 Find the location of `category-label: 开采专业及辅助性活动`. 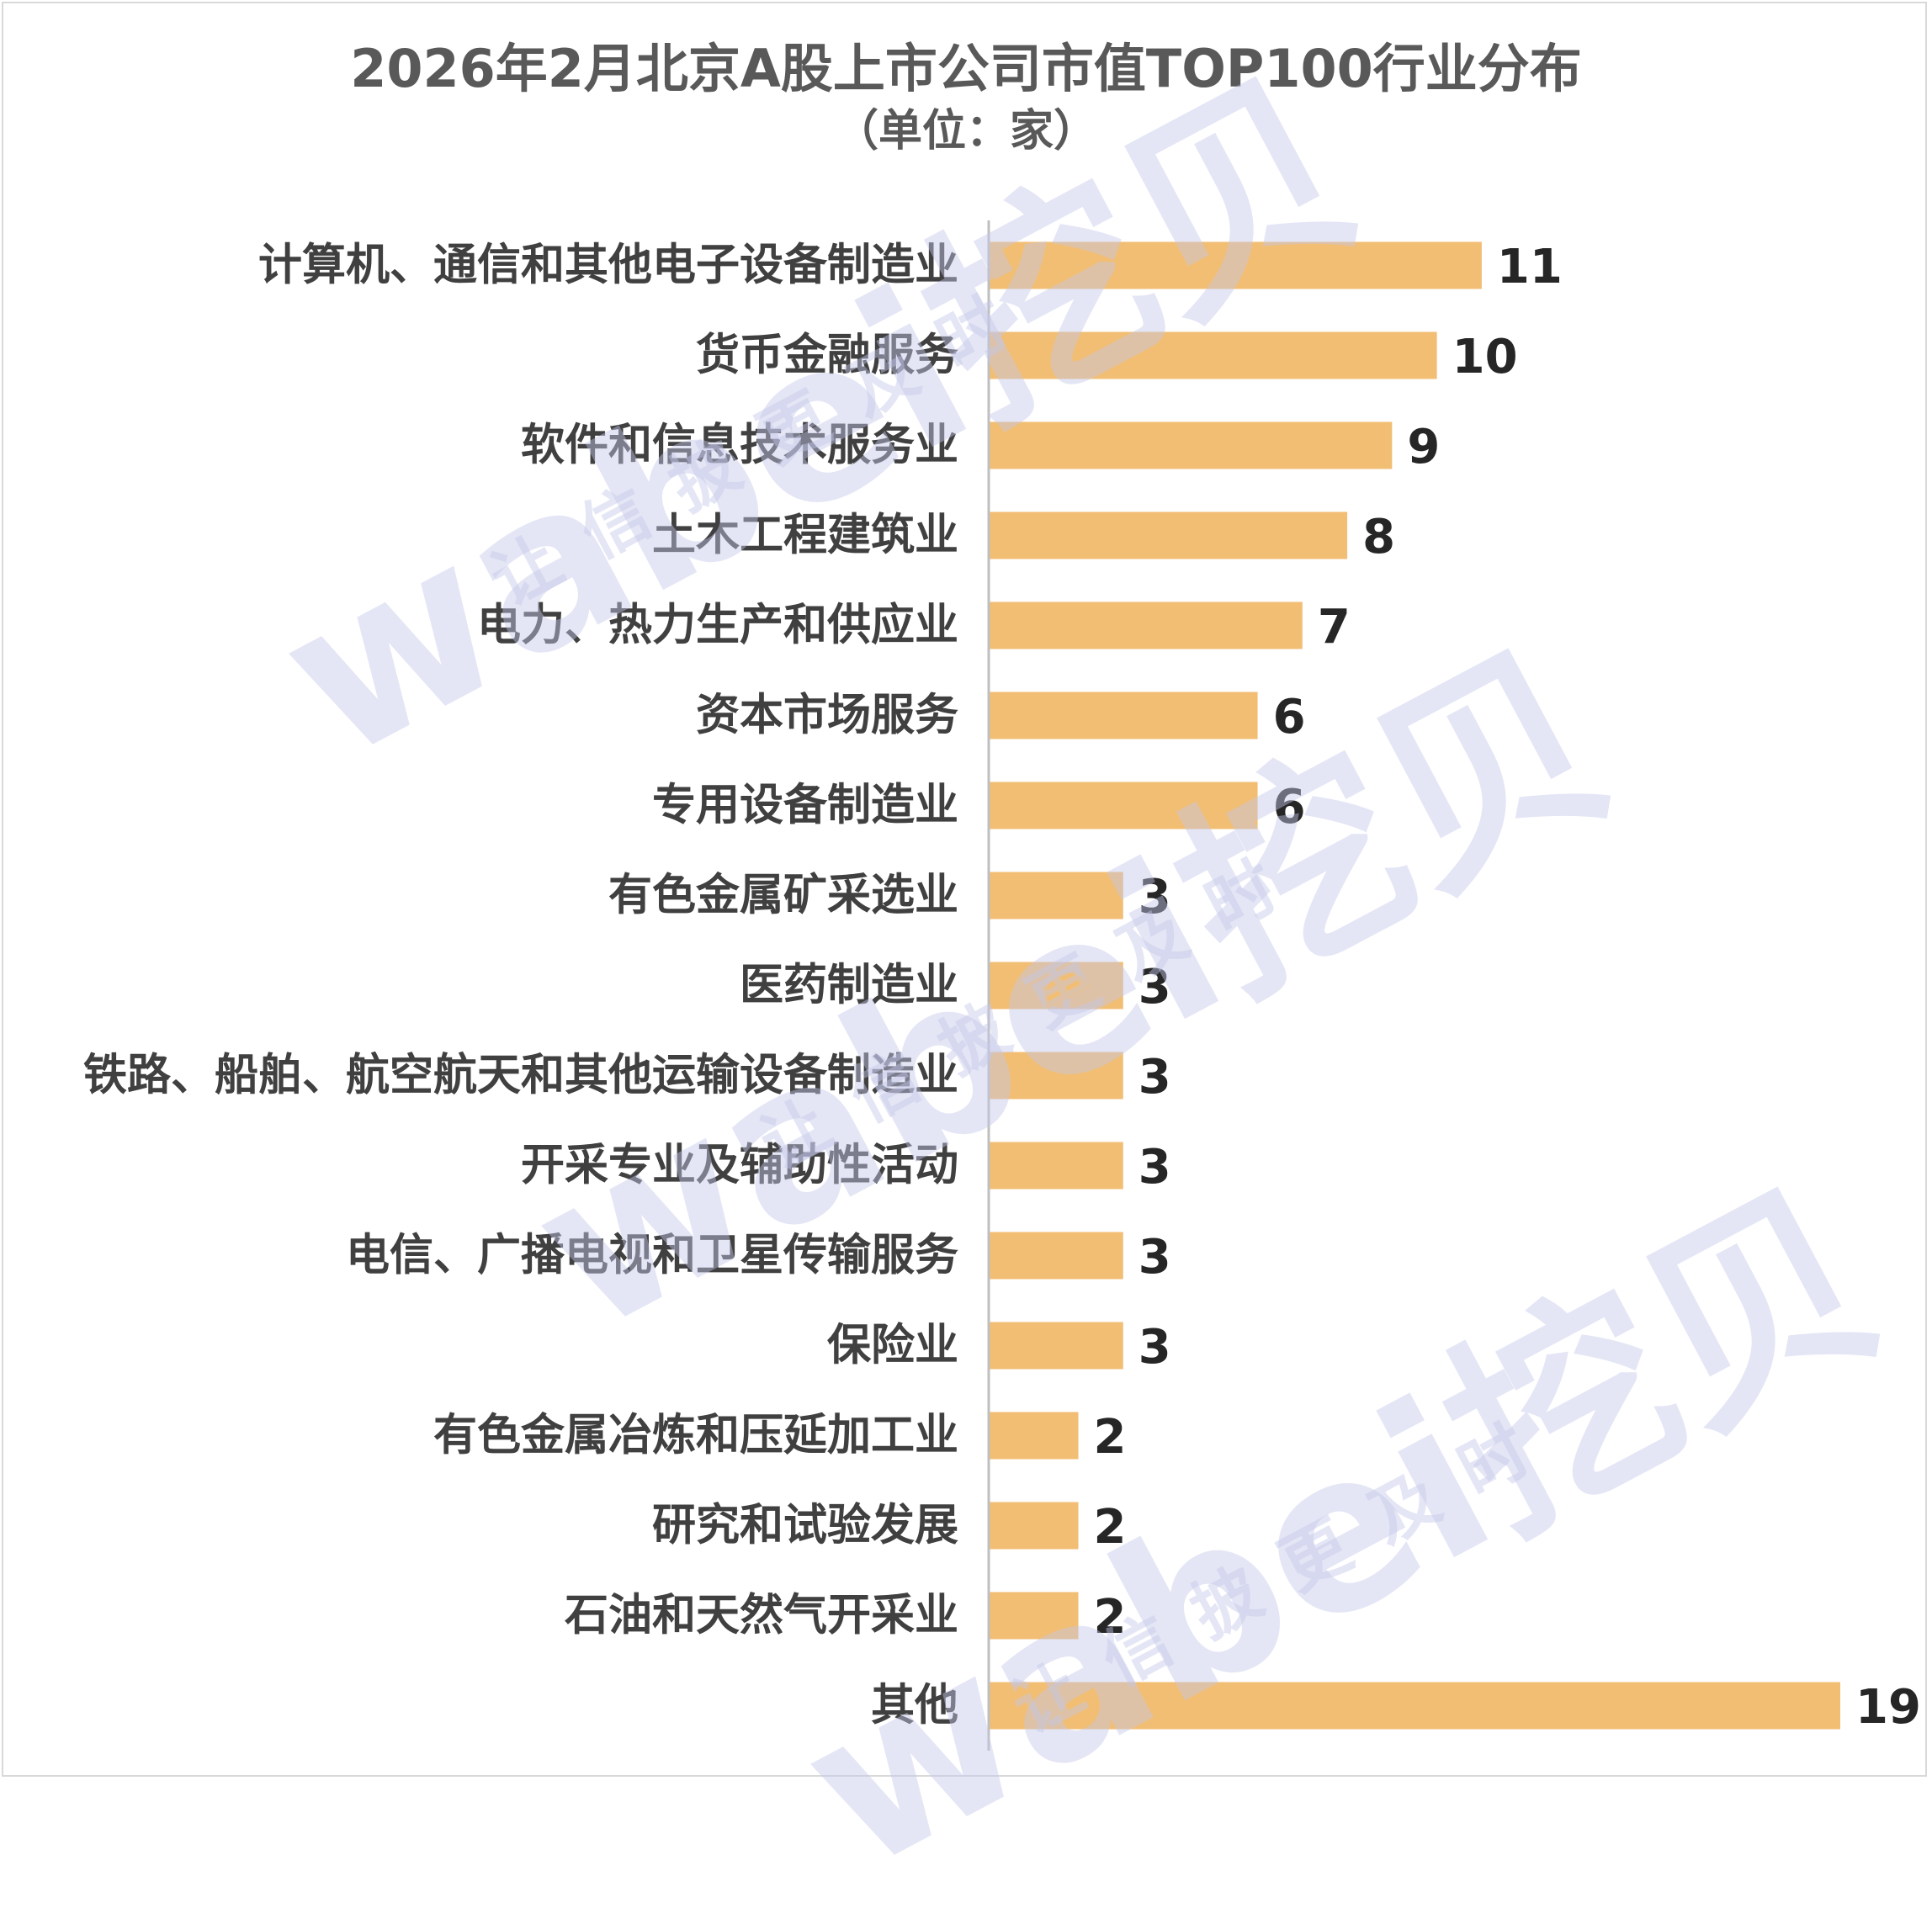

category-label: 开采专业及辅助性活动 is located at coordinates (739, 1166).